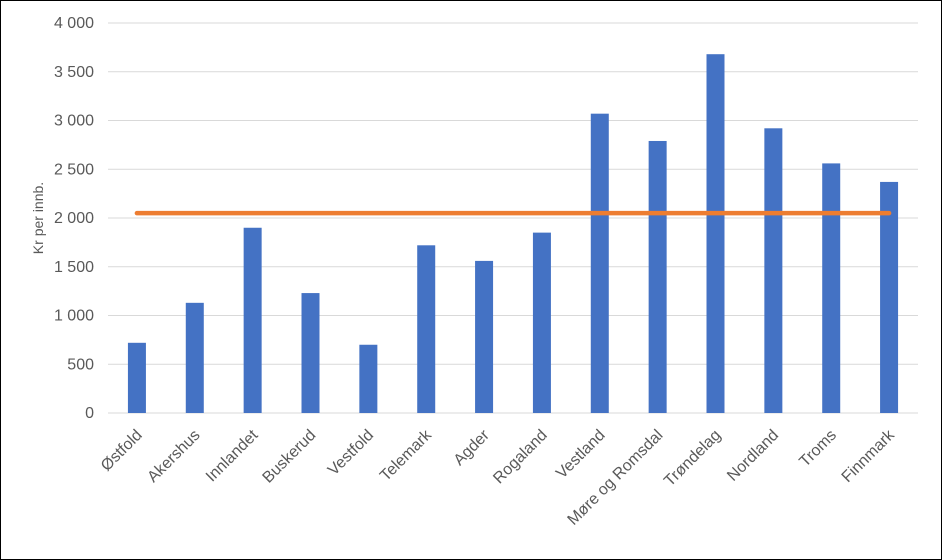 The image size is (942, 560). What do you see at coordinates (173, 456) in the screenshot?
I see `x-tick-label: Akershus` at bounding box center [173, 456].